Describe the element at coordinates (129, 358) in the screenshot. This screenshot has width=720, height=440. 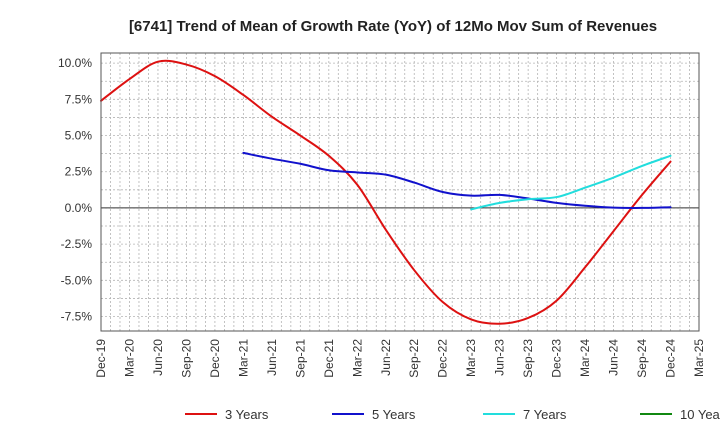
I see `x-tick-label: Mar-20` at that location.